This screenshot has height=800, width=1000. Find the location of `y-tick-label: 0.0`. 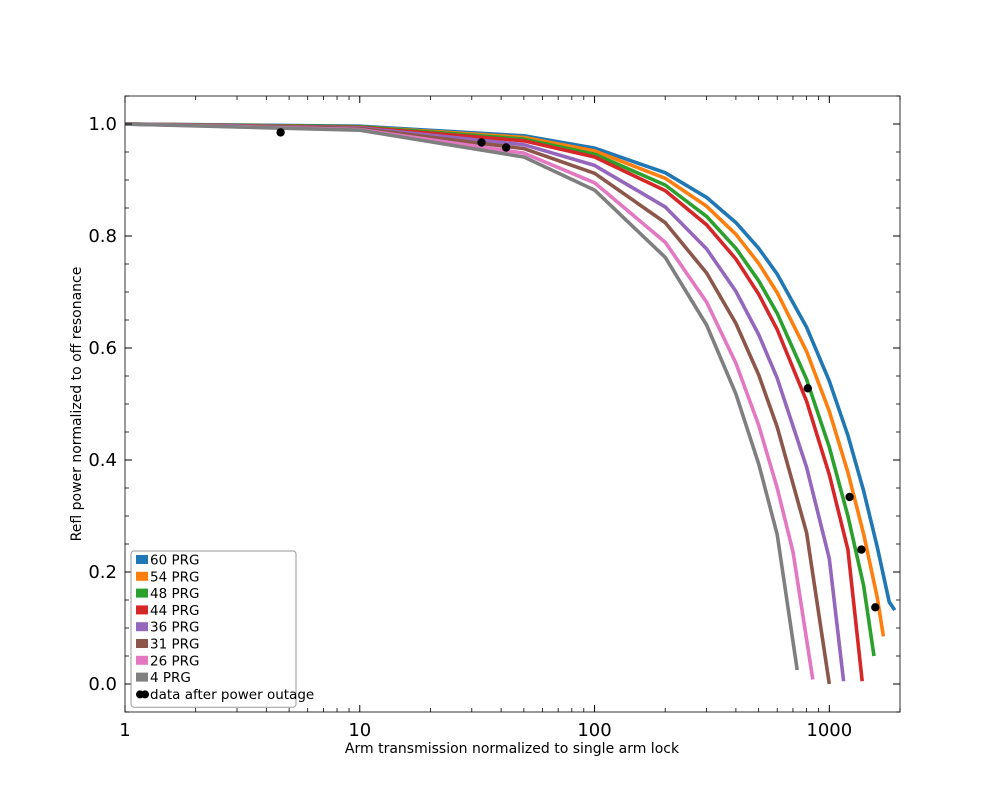

y-tick-label: 0.0 is located at coordinates (102, 684).